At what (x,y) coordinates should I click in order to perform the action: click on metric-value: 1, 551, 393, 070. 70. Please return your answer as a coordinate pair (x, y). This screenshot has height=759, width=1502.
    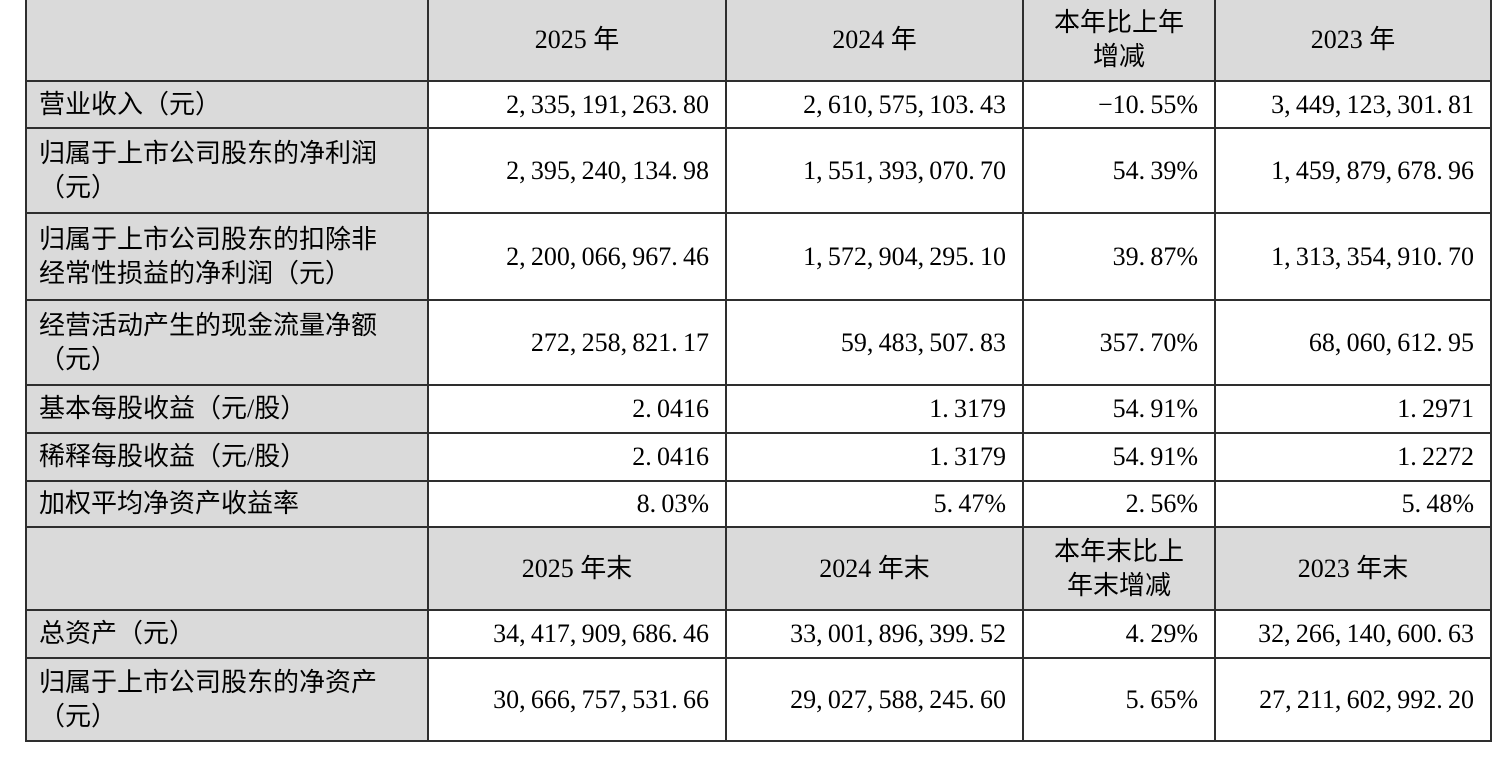
    Looking at the image, I should click on (874, 170).